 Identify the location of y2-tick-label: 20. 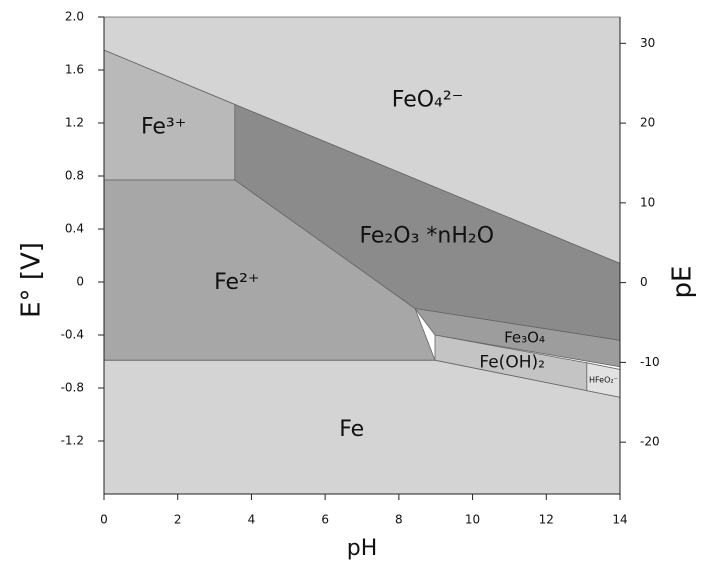
(647, 123).